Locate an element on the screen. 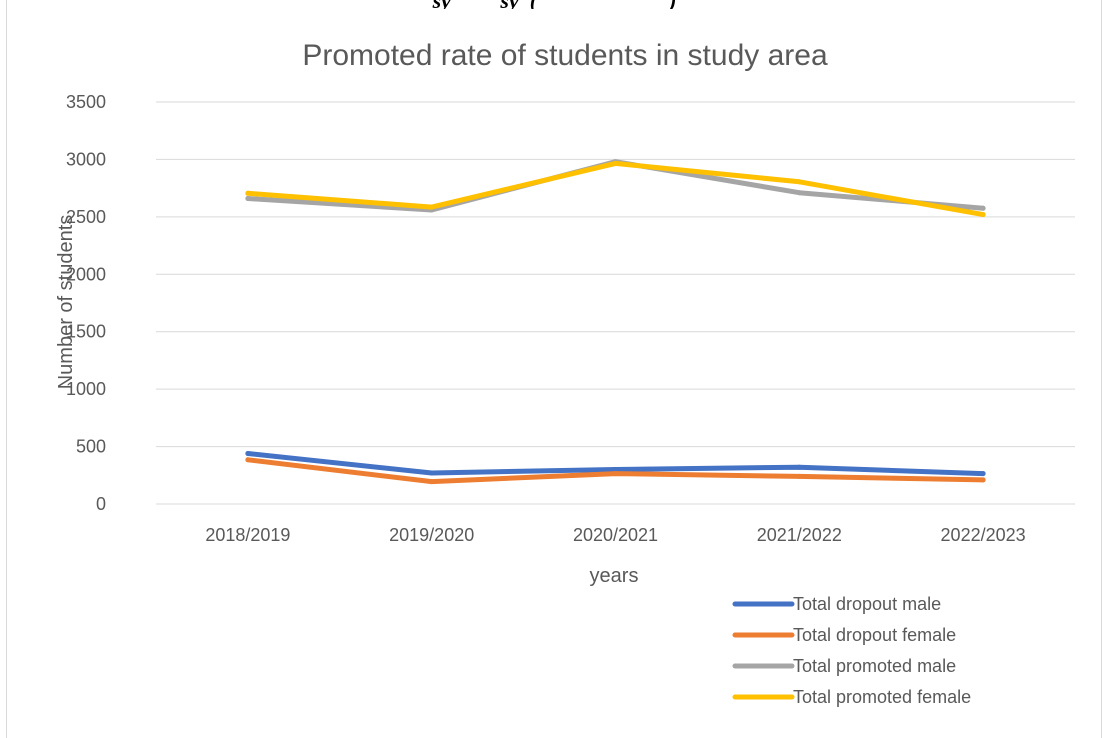  legend-label: Total promoted female is located at coordinates (882, 697).